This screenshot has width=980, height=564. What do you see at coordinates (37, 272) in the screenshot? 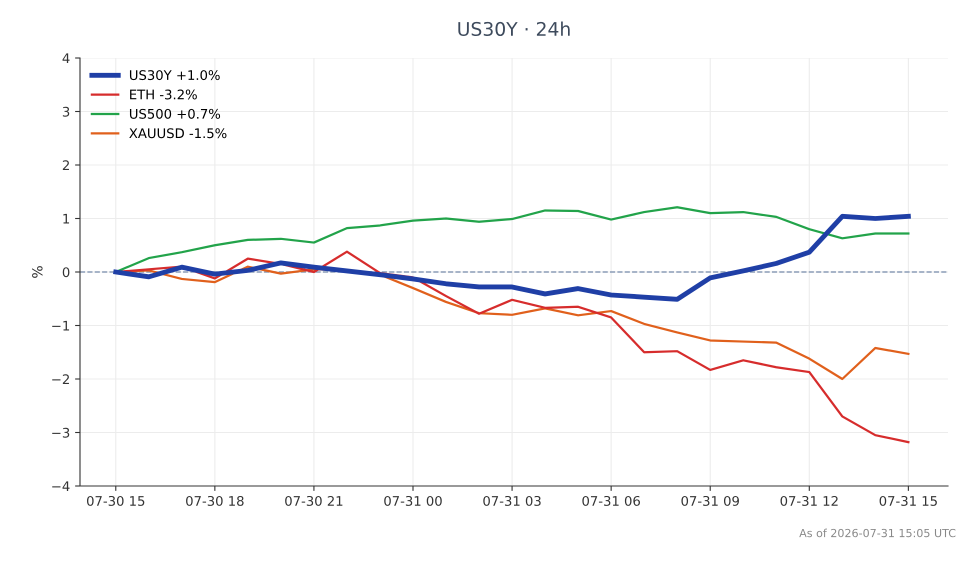
I see `y-axis-title: %` at bounding box center [37, 272].